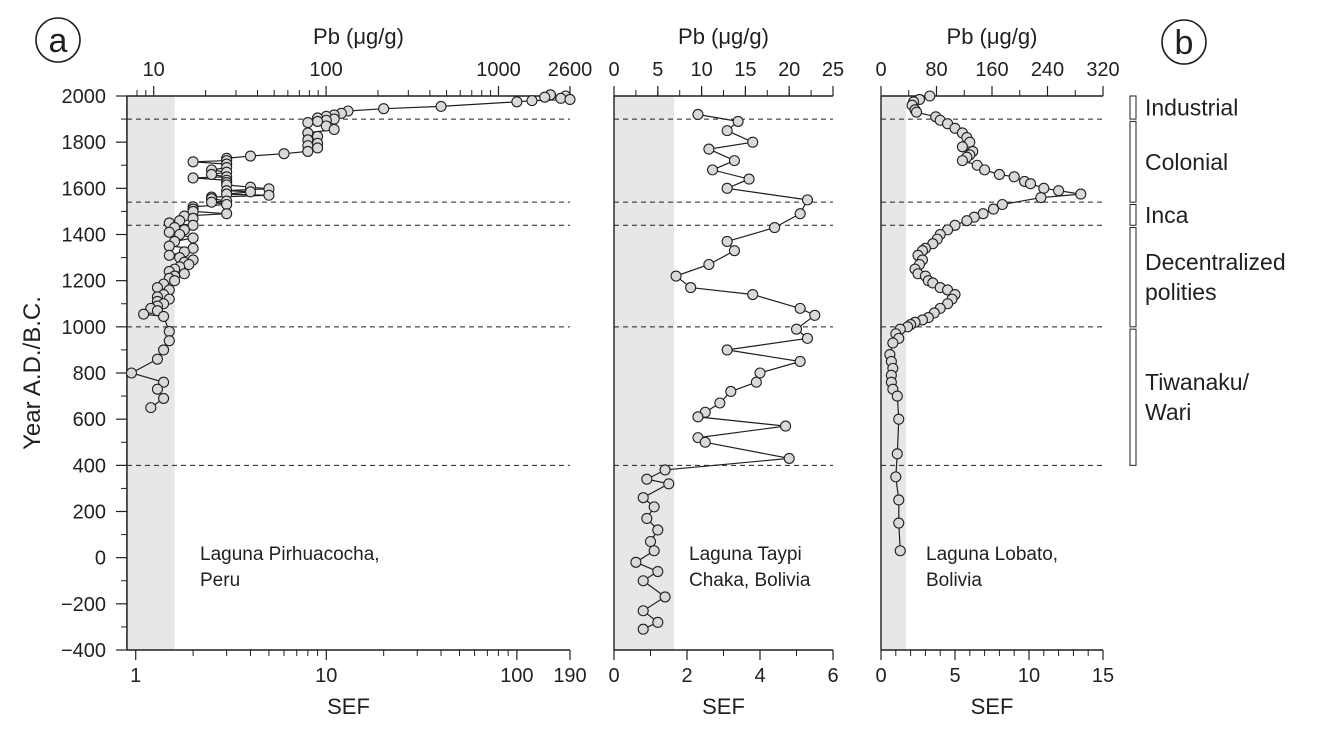 The width and height of the screenshot is (1325, 729). What do you see at coordinates (220, 580) in the screenshot?
I see `site-label: Peru` at bounding box center [220, 580].